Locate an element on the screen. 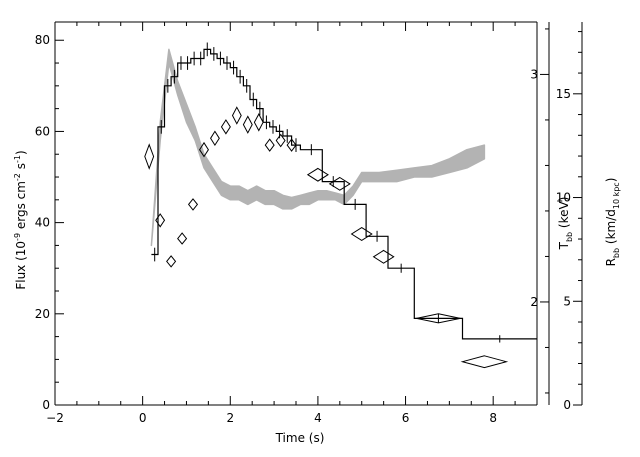 The width and height of the screenshot is (640, 457). radius-tick-label: 0 is located at coordinates (567, 405).